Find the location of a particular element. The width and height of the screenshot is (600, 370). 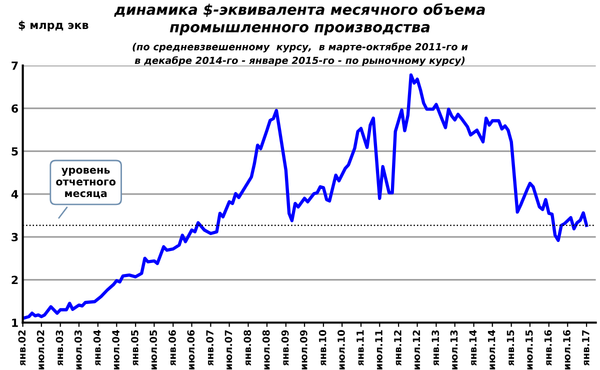

x-tick-label: июл.07 is located at coordinates (228, 350).